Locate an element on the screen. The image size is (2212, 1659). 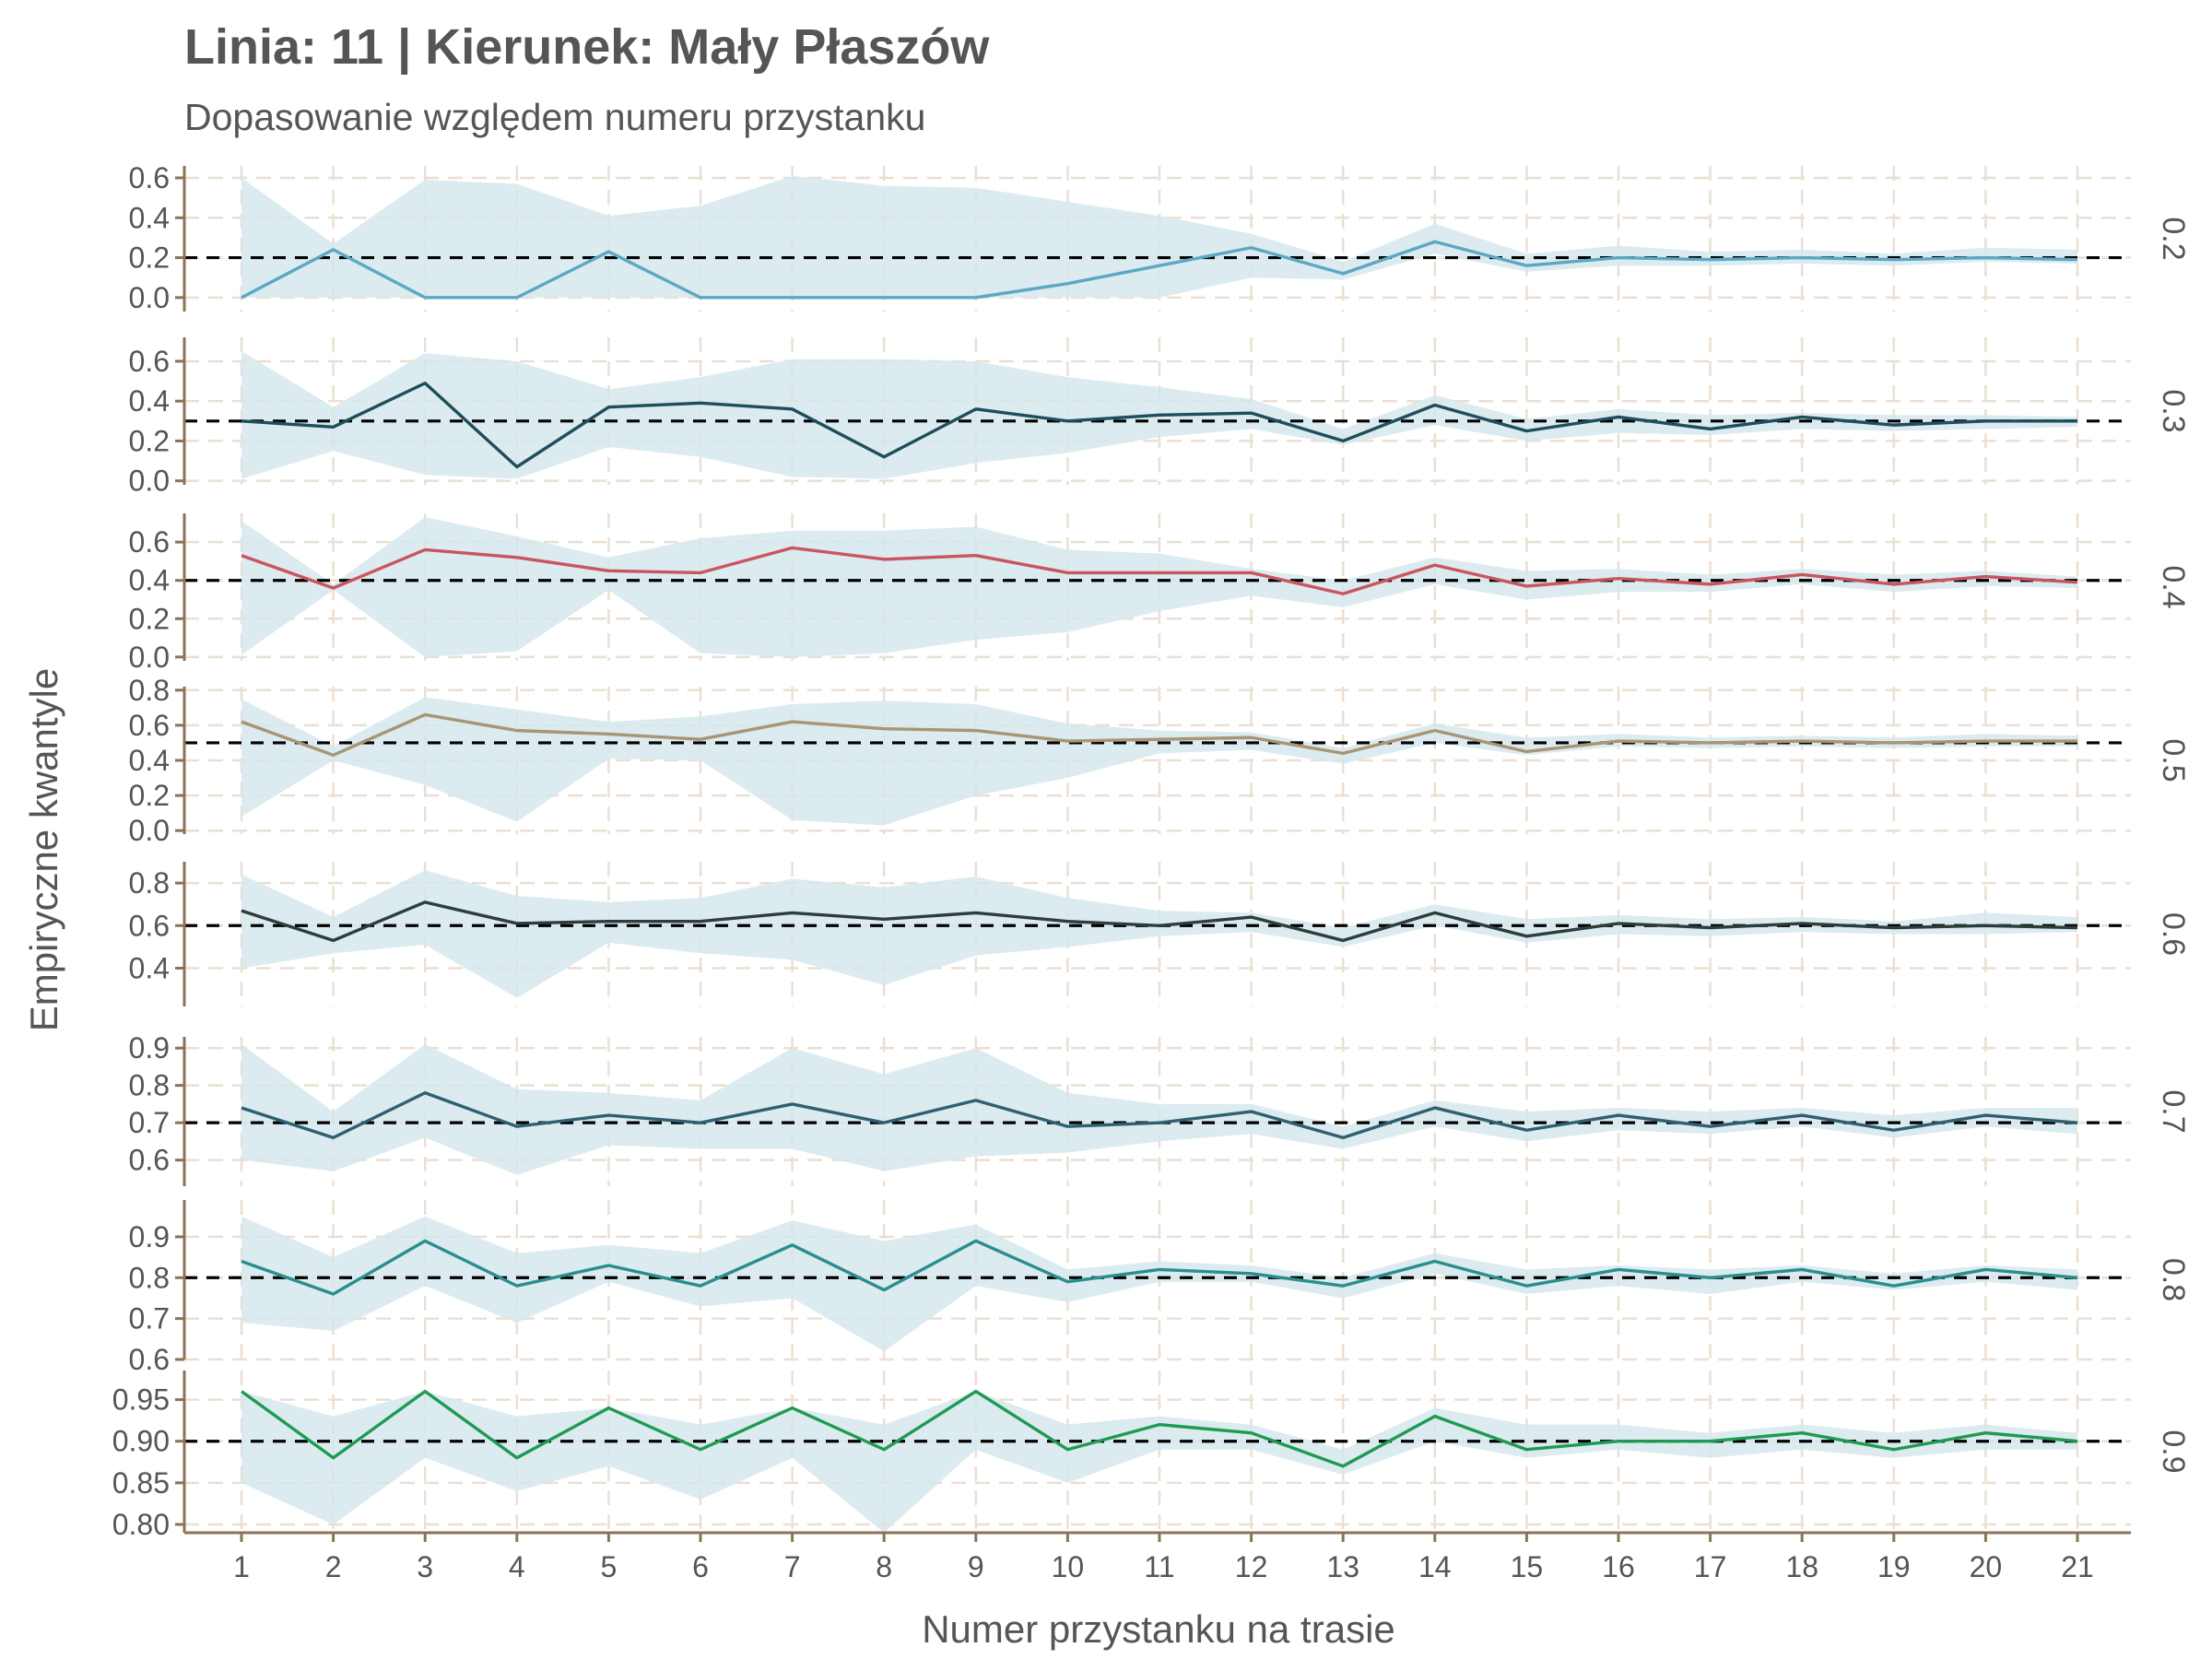
x-tick-label: 9 is located at coordinates (976, 1566).